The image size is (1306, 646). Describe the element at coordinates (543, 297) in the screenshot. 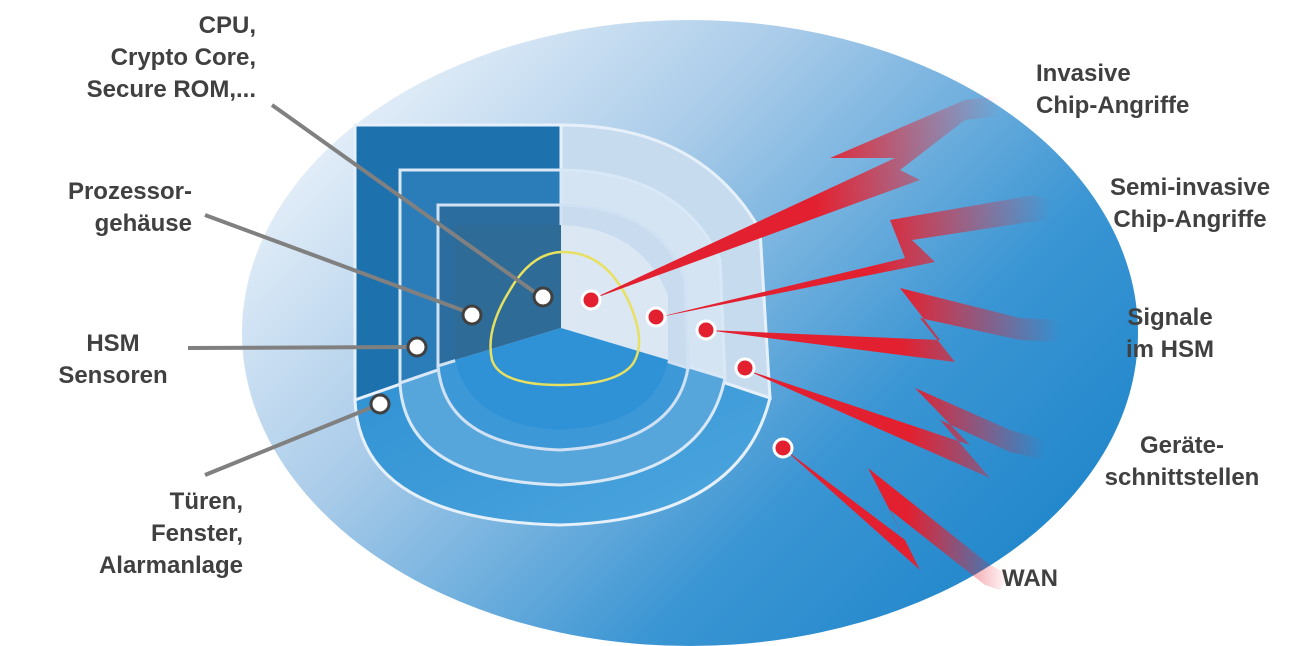

I see `dot-cpu` at that location.